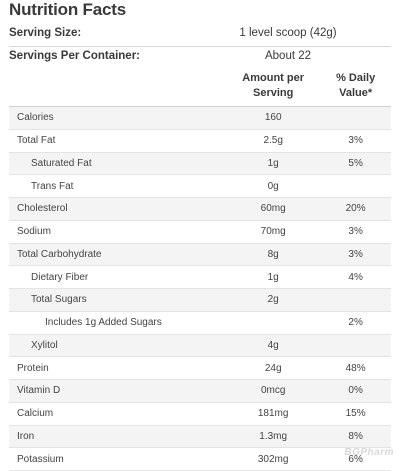  I want to click on nutrient-name-cell: Calcium, so click(118, 414).